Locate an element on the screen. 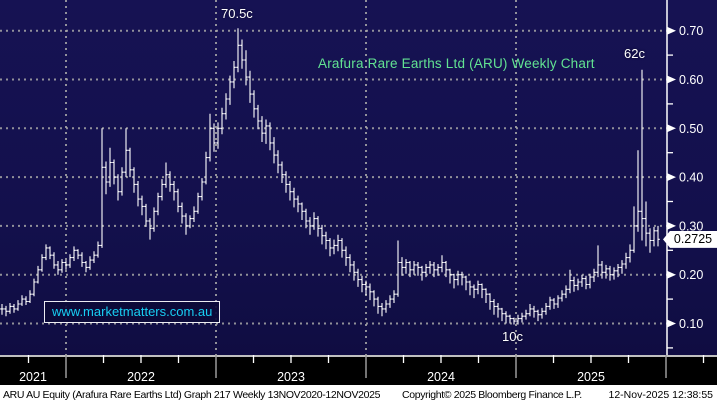  y-axis-label: 0.60 is located at coordinates (691, 80).